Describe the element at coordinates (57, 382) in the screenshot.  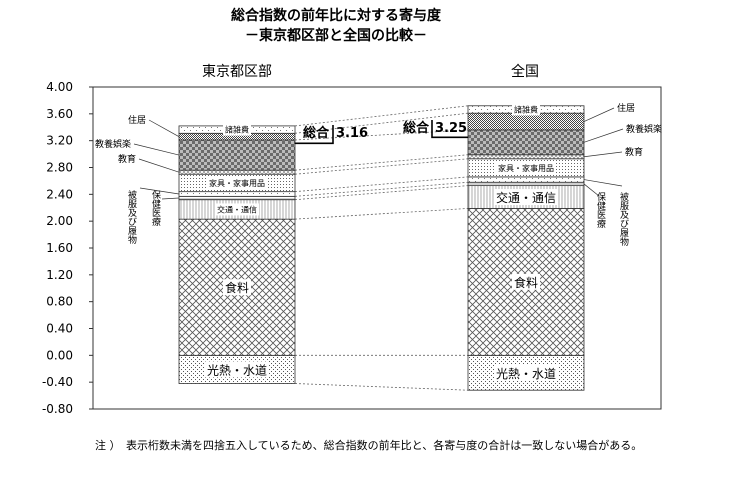
I see `y-tick-label: -0.40` at that location.